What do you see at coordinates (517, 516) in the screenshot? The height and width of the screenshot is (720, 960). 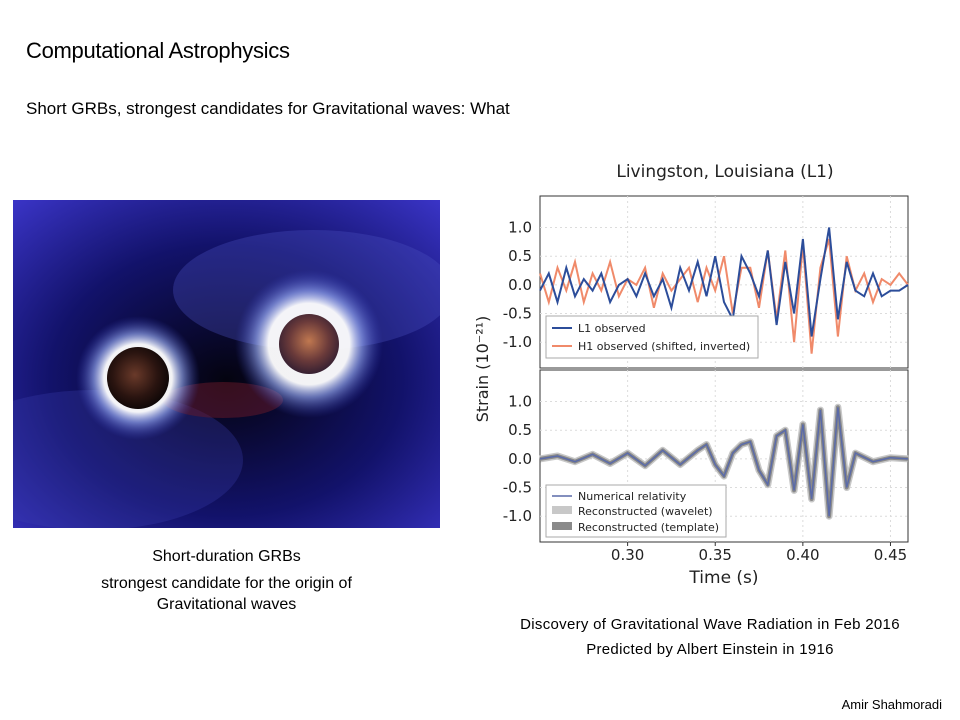 I see `y-tick-label-2-5: -1.0` at bounding box center [517, 516].